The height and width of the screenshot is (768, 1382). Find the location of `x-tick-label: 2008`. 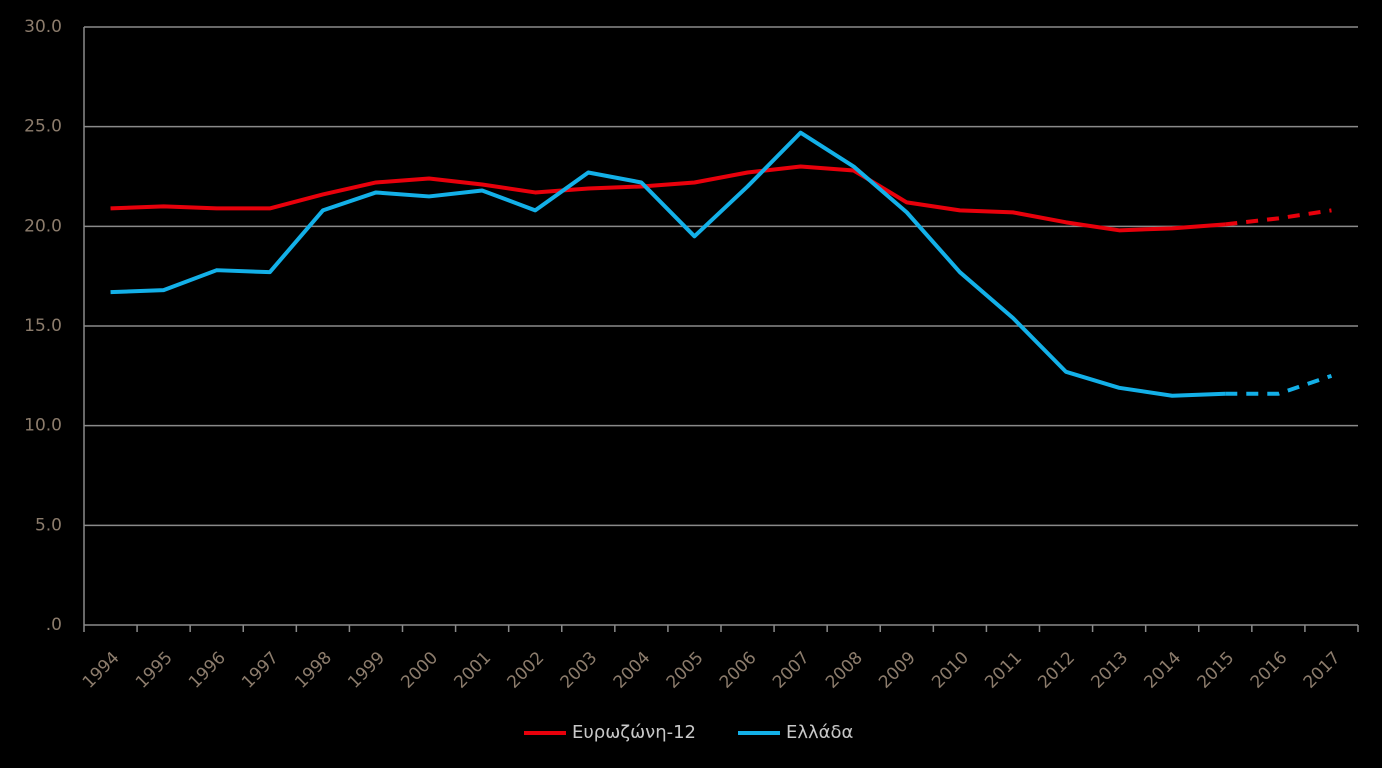

x-tick-label: 2008 is located at coordinates (844, 670).